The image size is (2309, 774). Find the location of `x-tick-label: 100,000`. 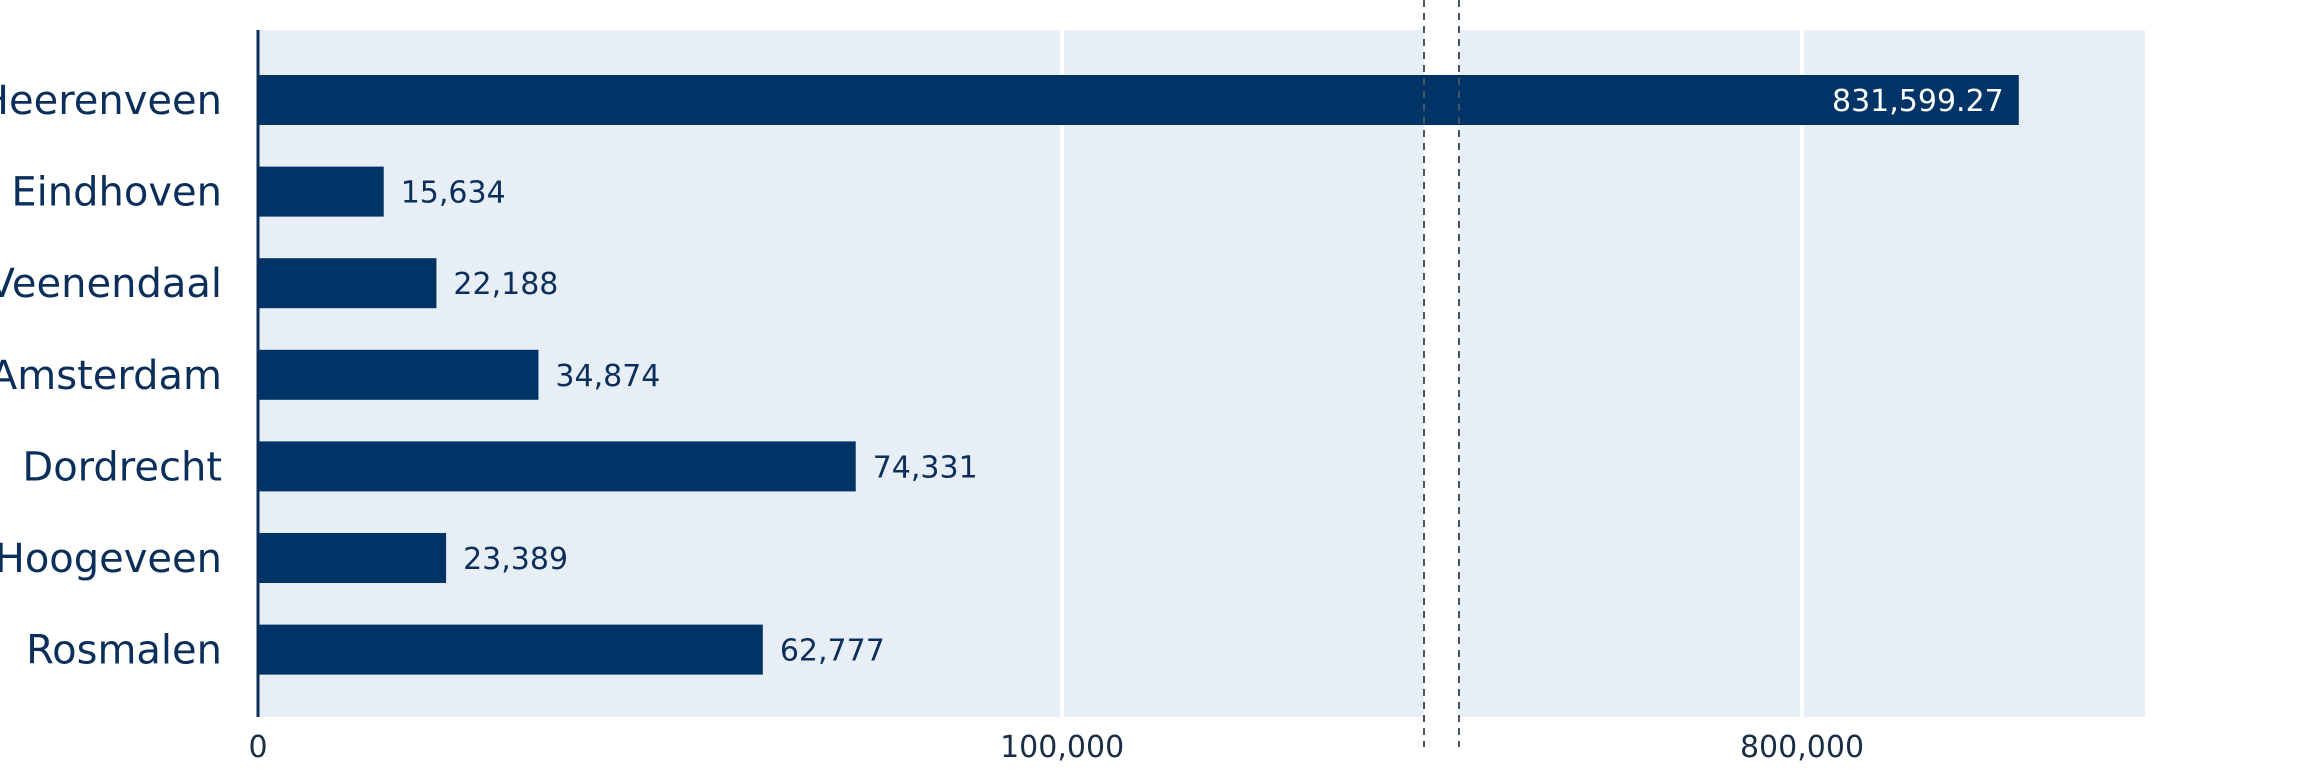

x-tick-label: 100,000 is located at coordinates (1062, 747).